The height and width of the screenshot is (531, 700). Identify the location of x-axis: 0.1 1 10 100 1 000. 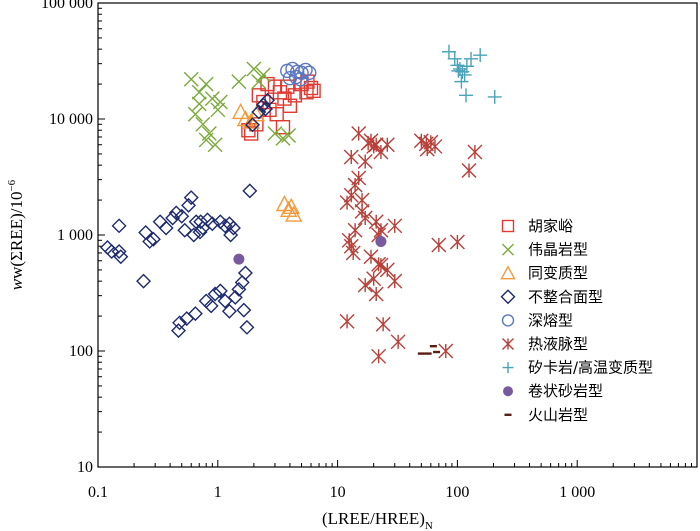
(390, 480).